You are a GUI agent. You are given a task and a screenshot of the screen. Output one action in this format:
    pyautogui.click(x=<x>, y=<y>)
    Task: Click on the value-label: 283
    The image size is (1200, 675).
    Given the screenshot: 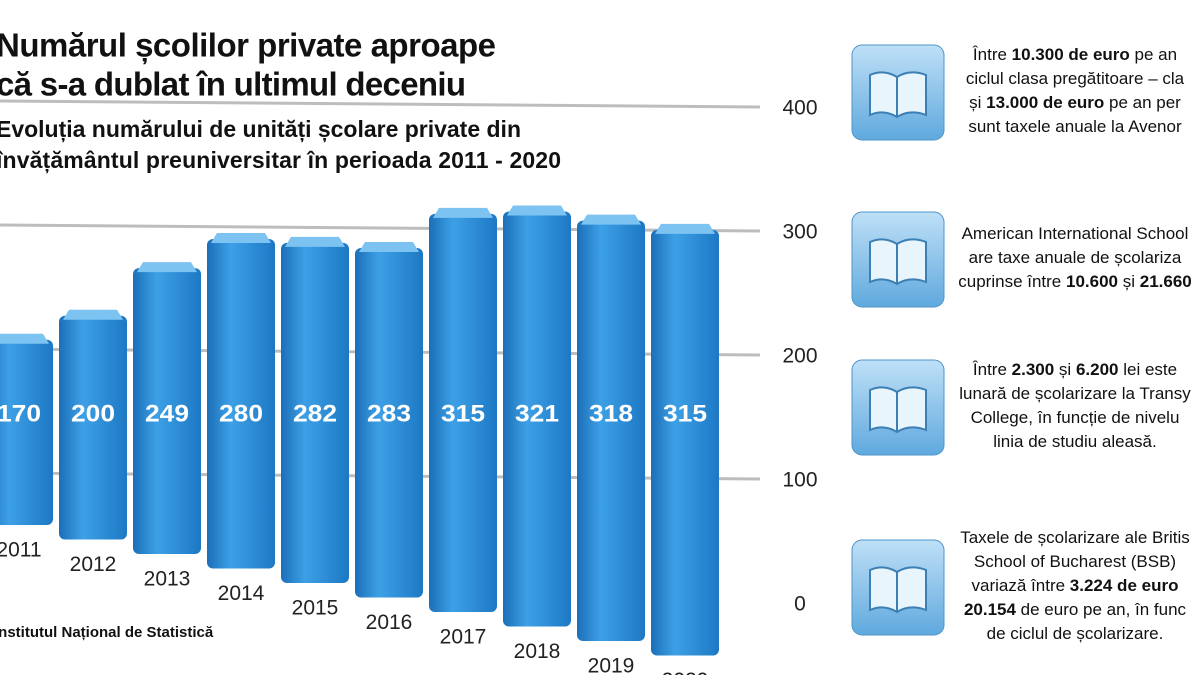 What is the action you would take?
    pyautogui.click(x=389, y=413)
    